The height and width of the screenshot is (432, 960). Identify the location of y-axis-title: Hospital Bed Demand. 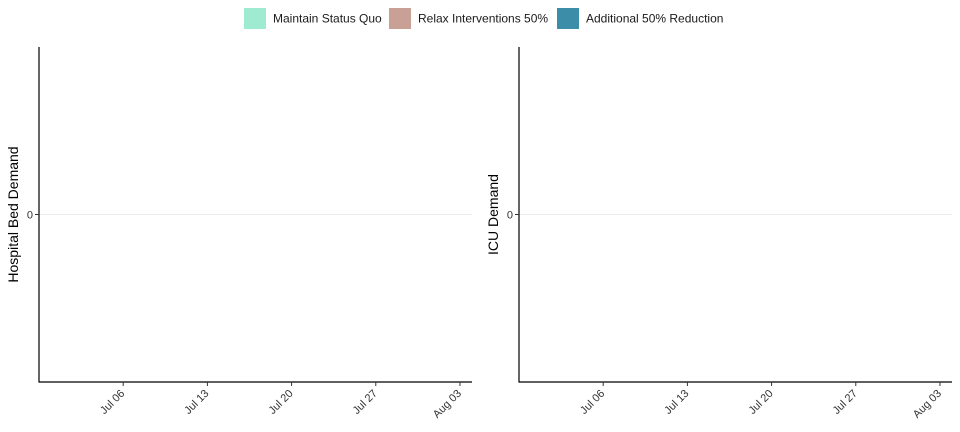
(13, 214).